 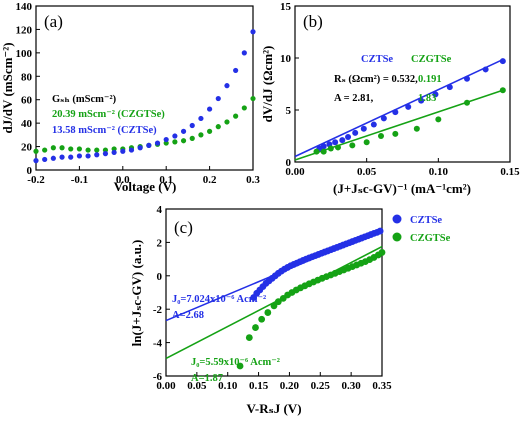 I want to click on panel-a-ytick-label: 60, so click(x=27, y=101).